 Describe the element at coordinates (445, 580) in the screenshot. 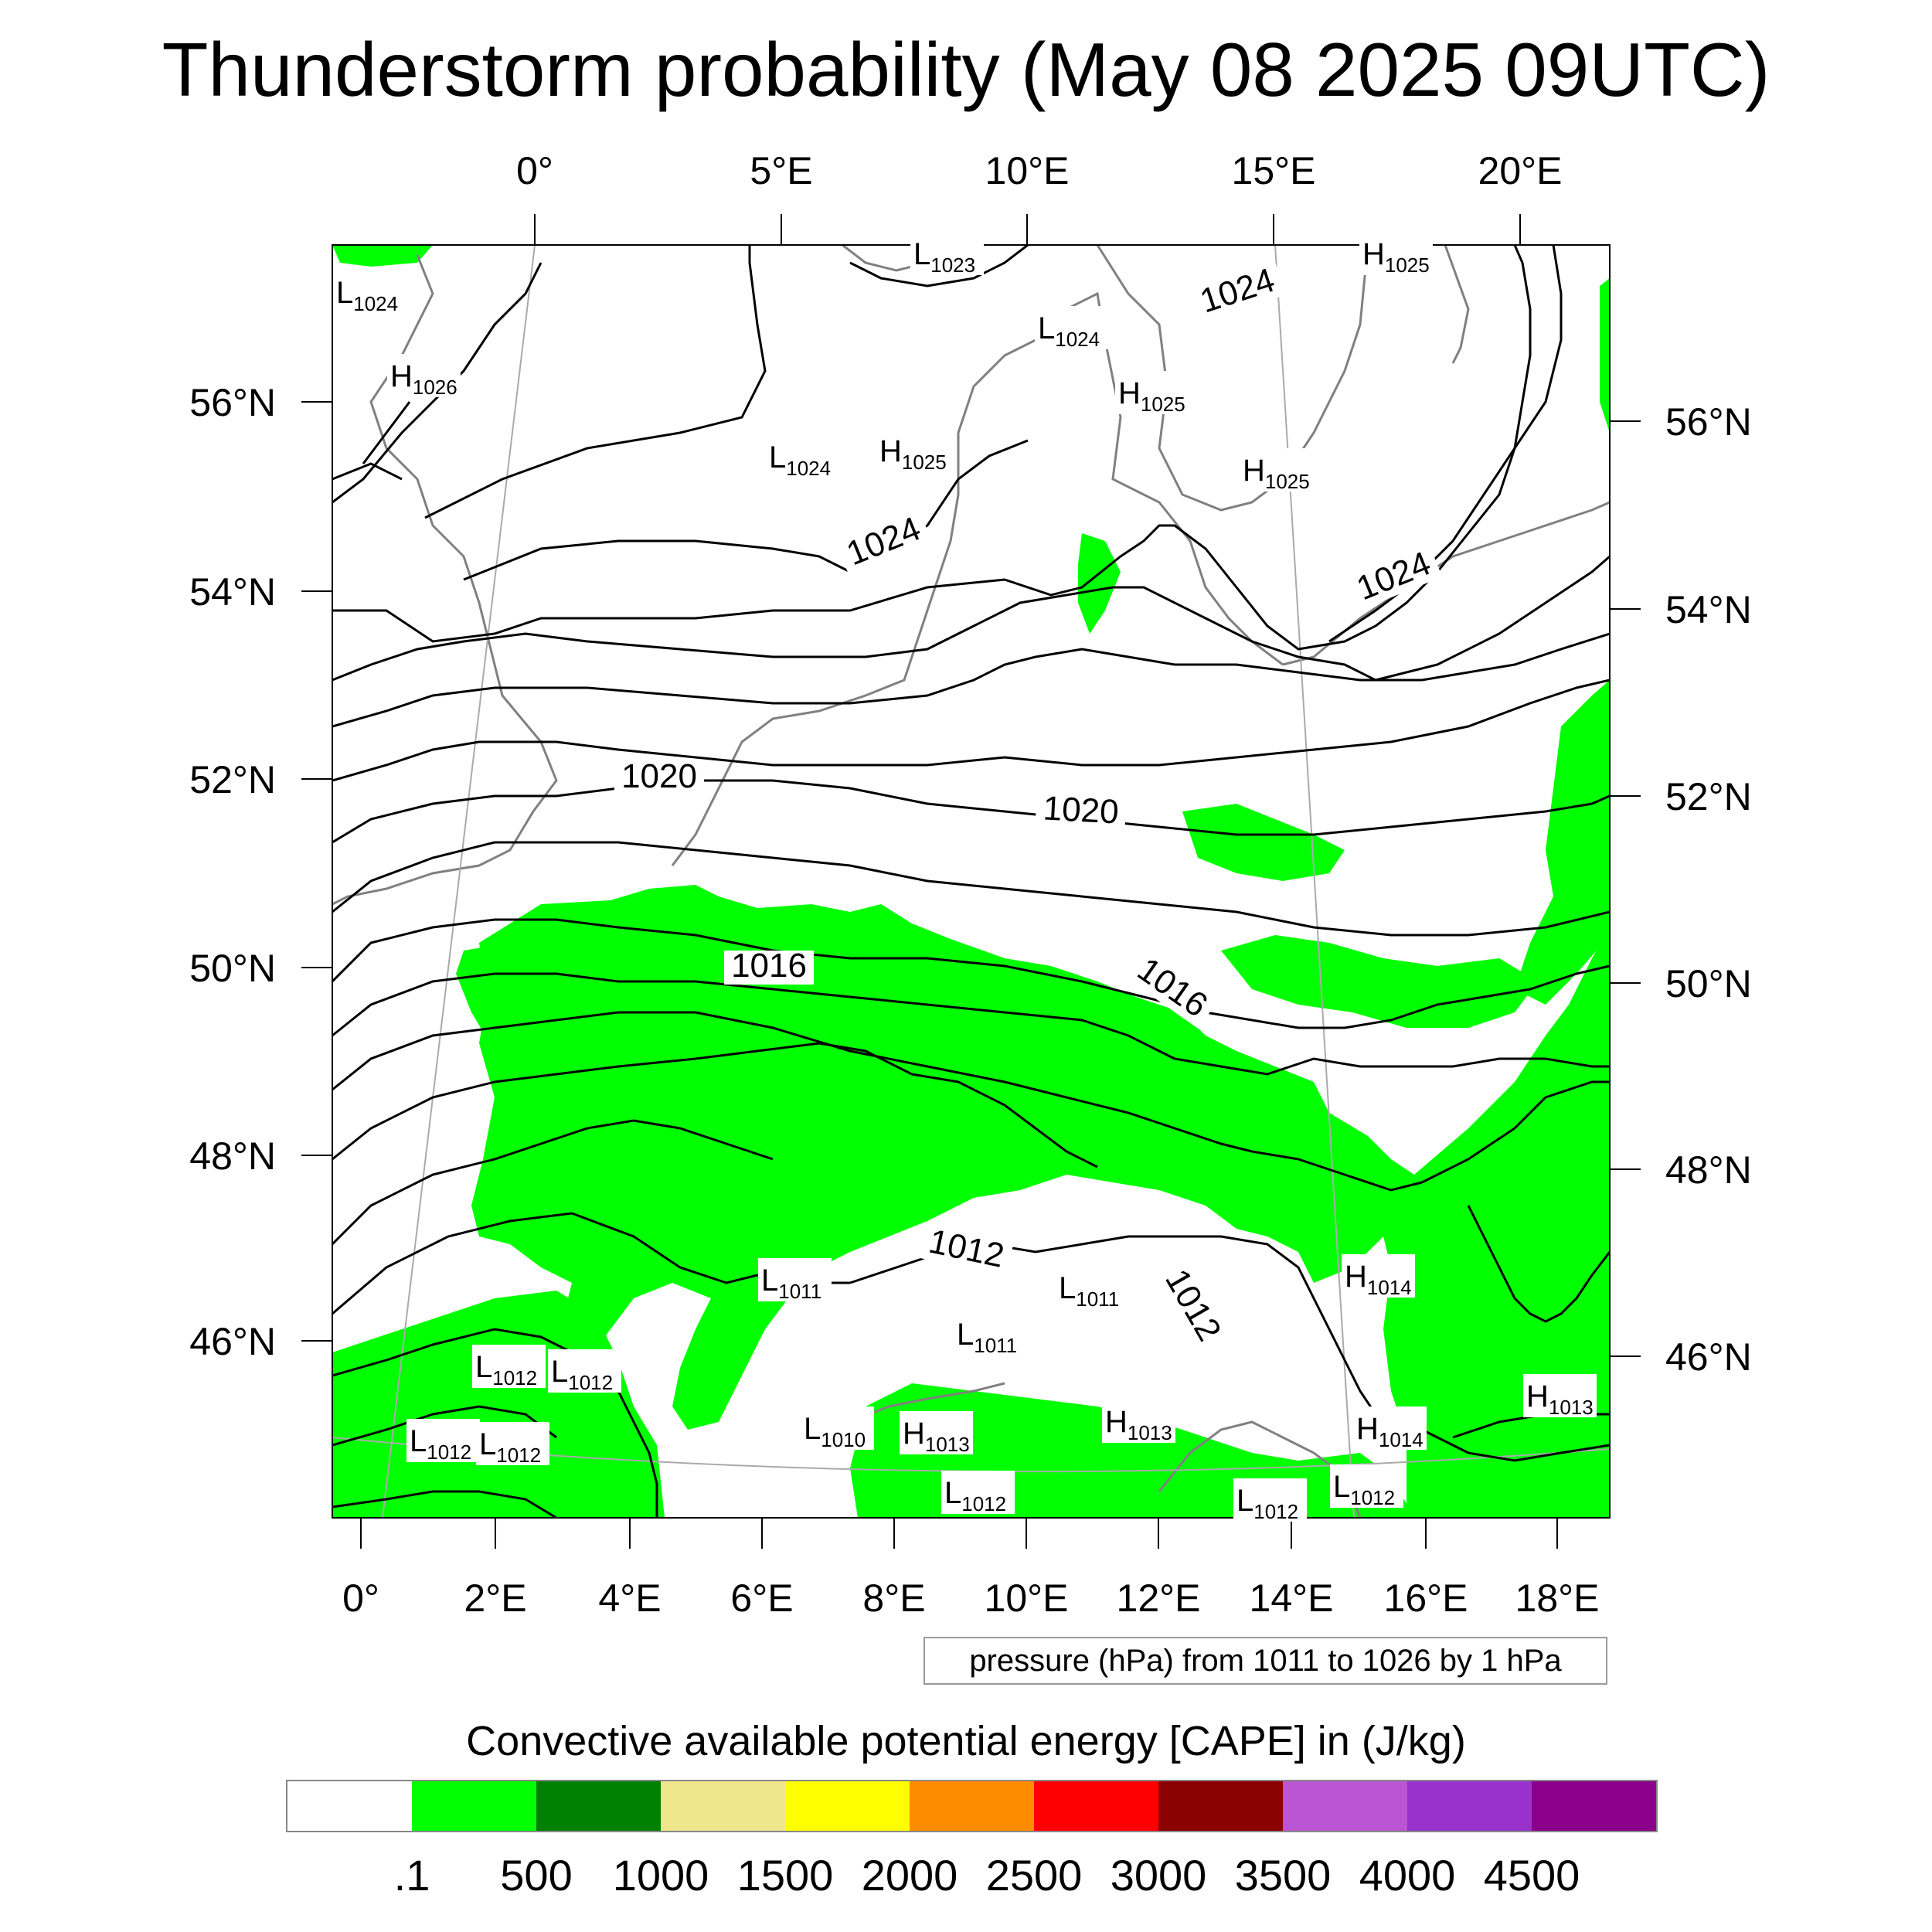

I see `coast-britain-east` at that location.